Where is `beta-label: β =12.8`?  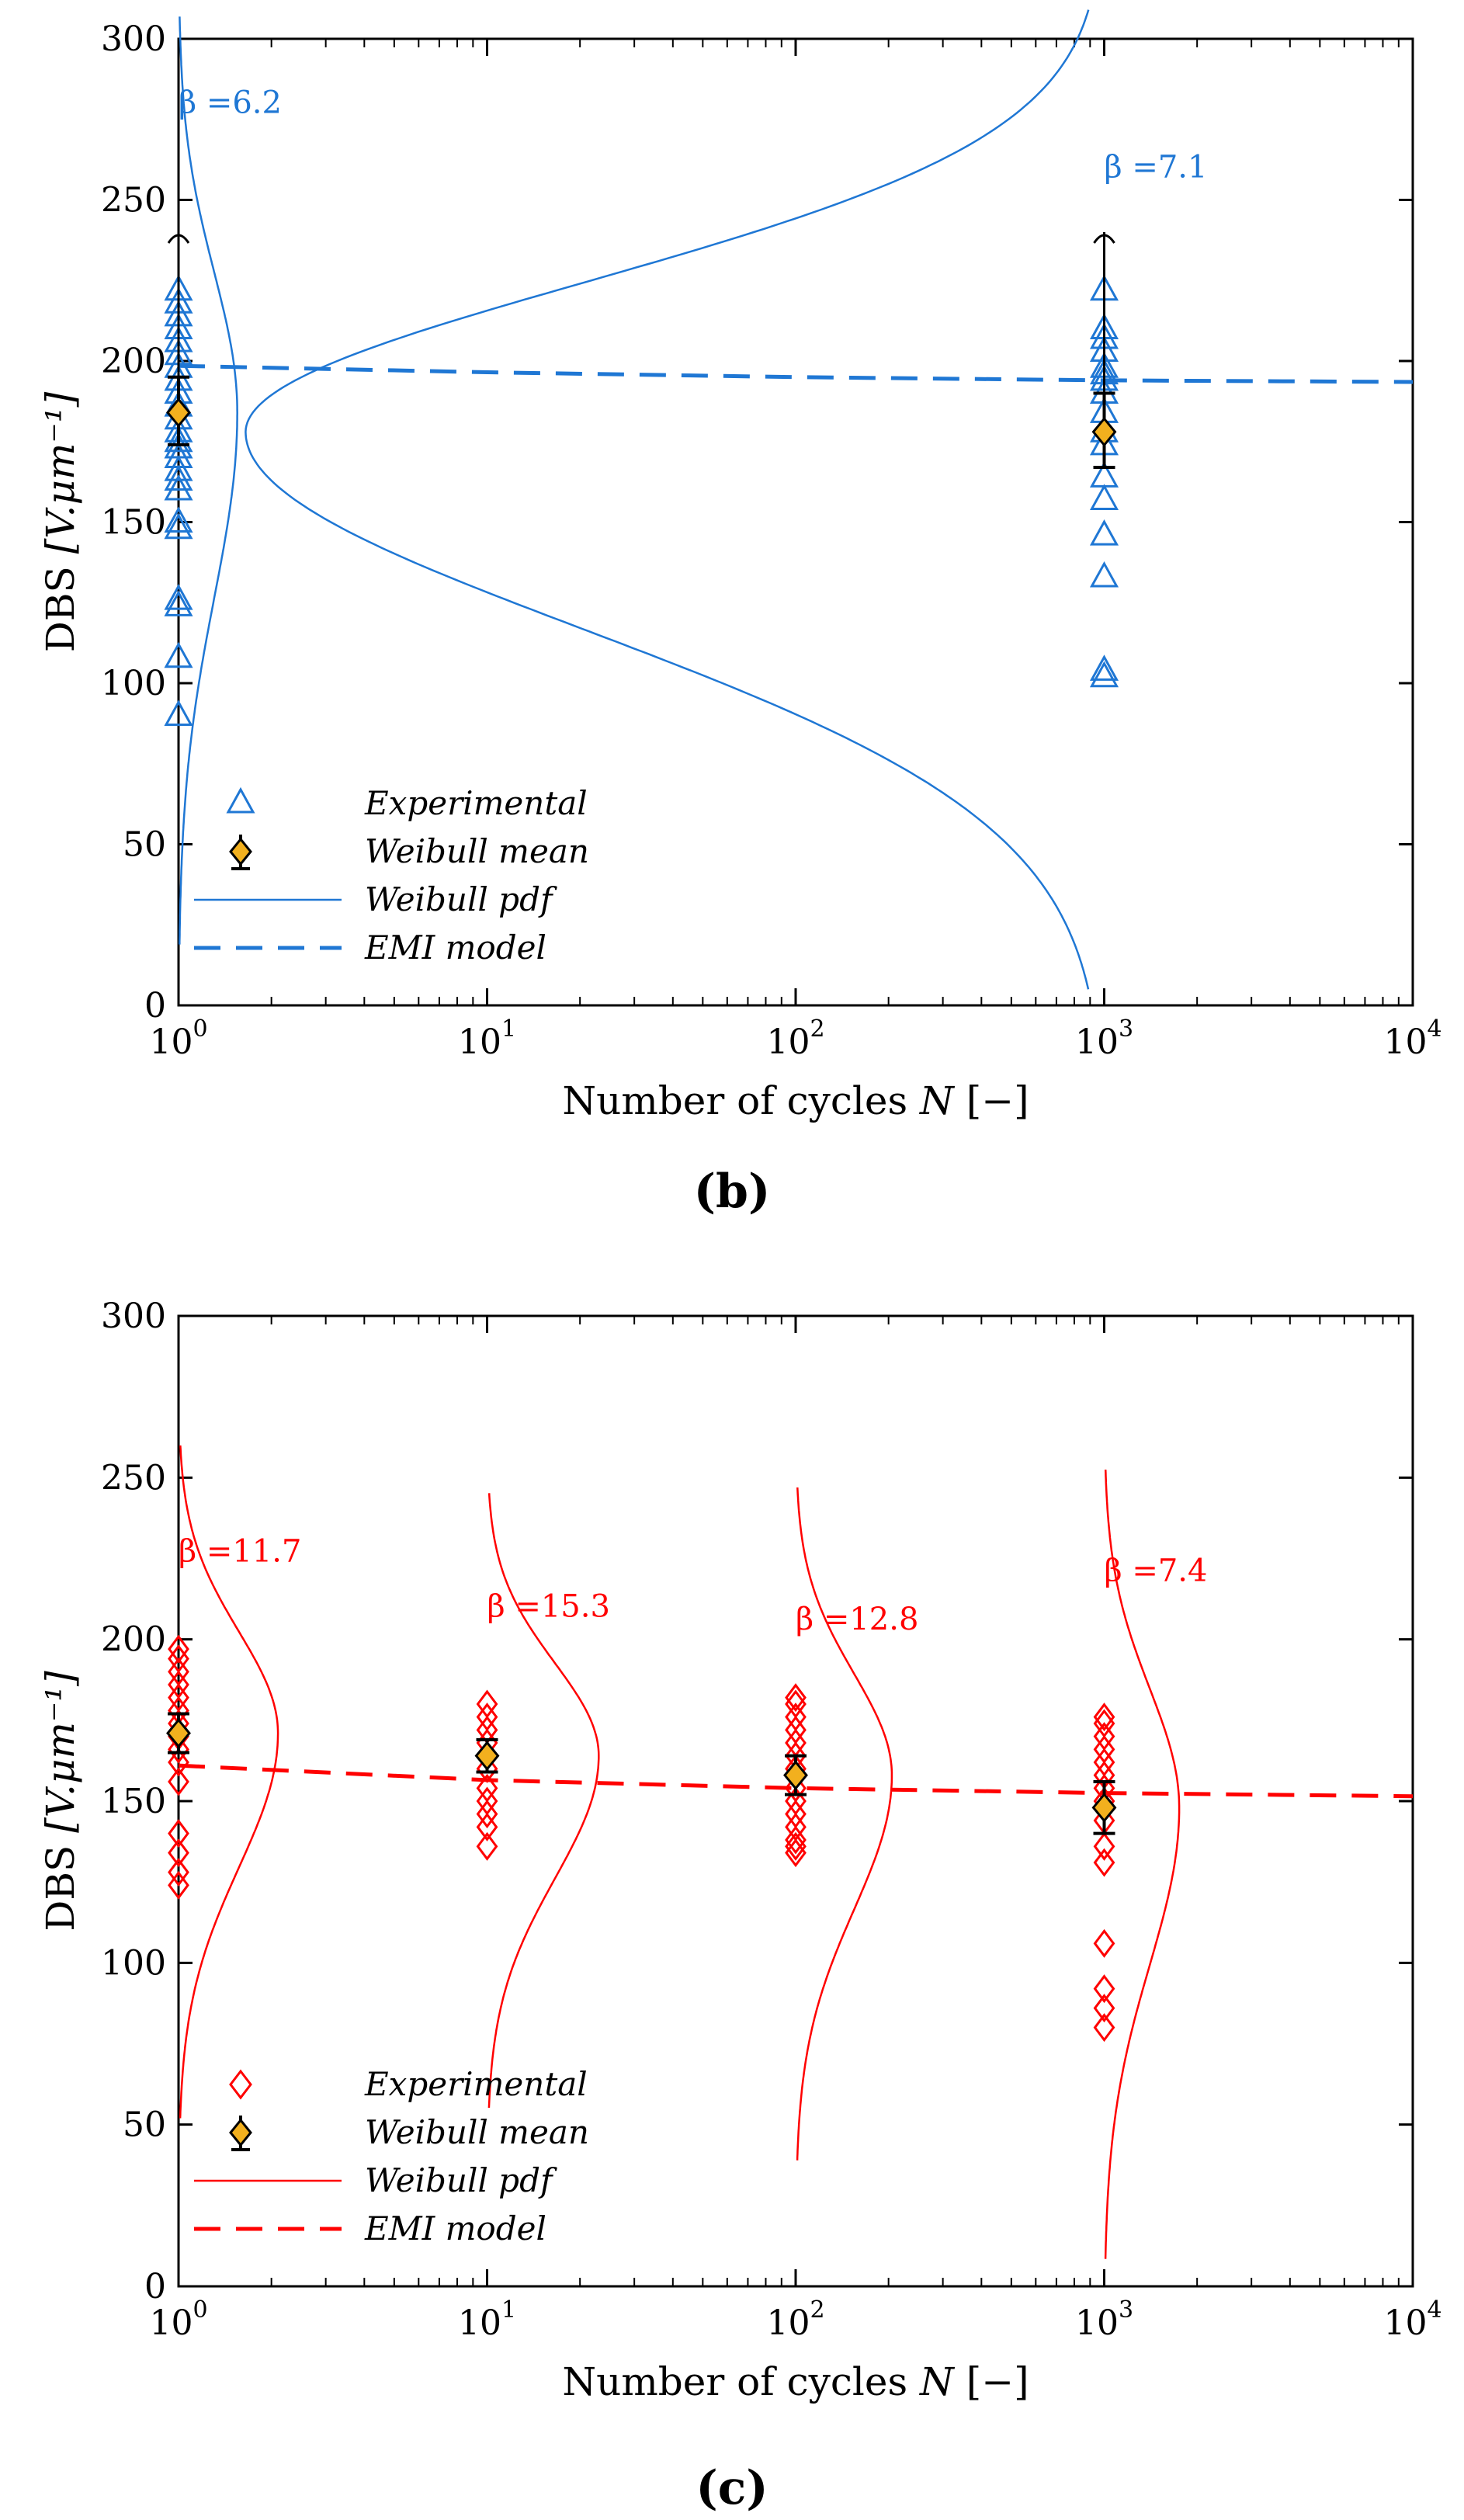 beta-label: β =12.8 is located at coordinates (857, 1620).